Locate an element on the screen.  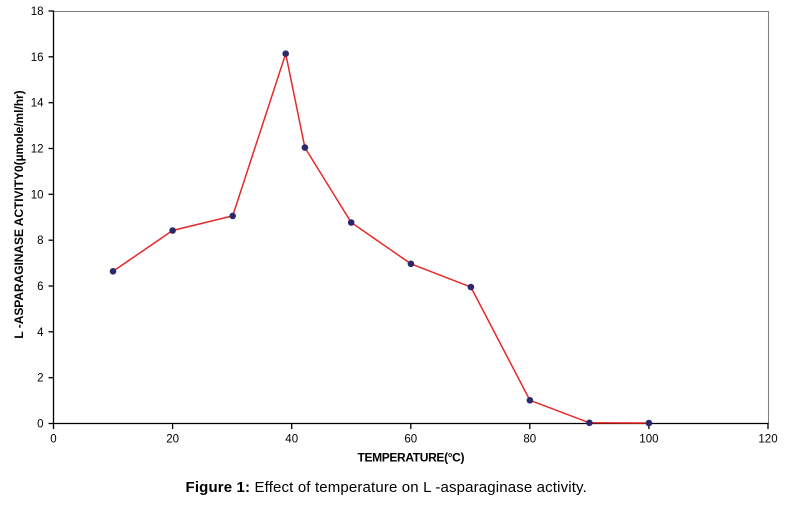
svg-text: 20 is located at coordinates (172, 440).